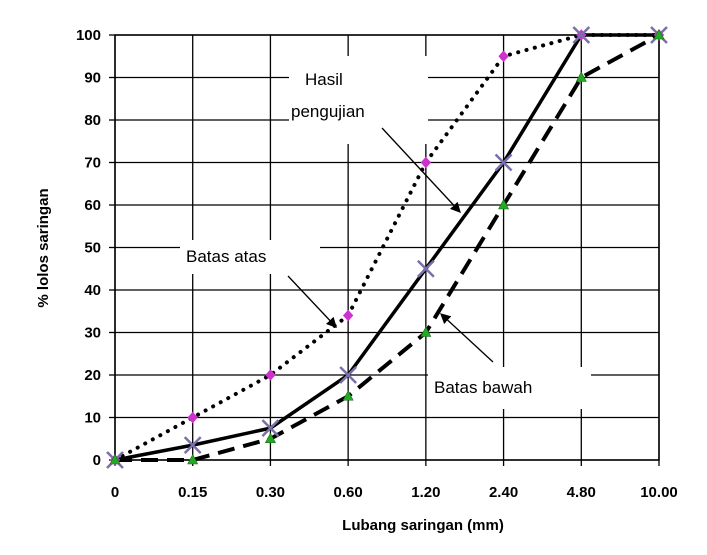  I want to click on x-tick-label: 1.20, so click(425, 492).